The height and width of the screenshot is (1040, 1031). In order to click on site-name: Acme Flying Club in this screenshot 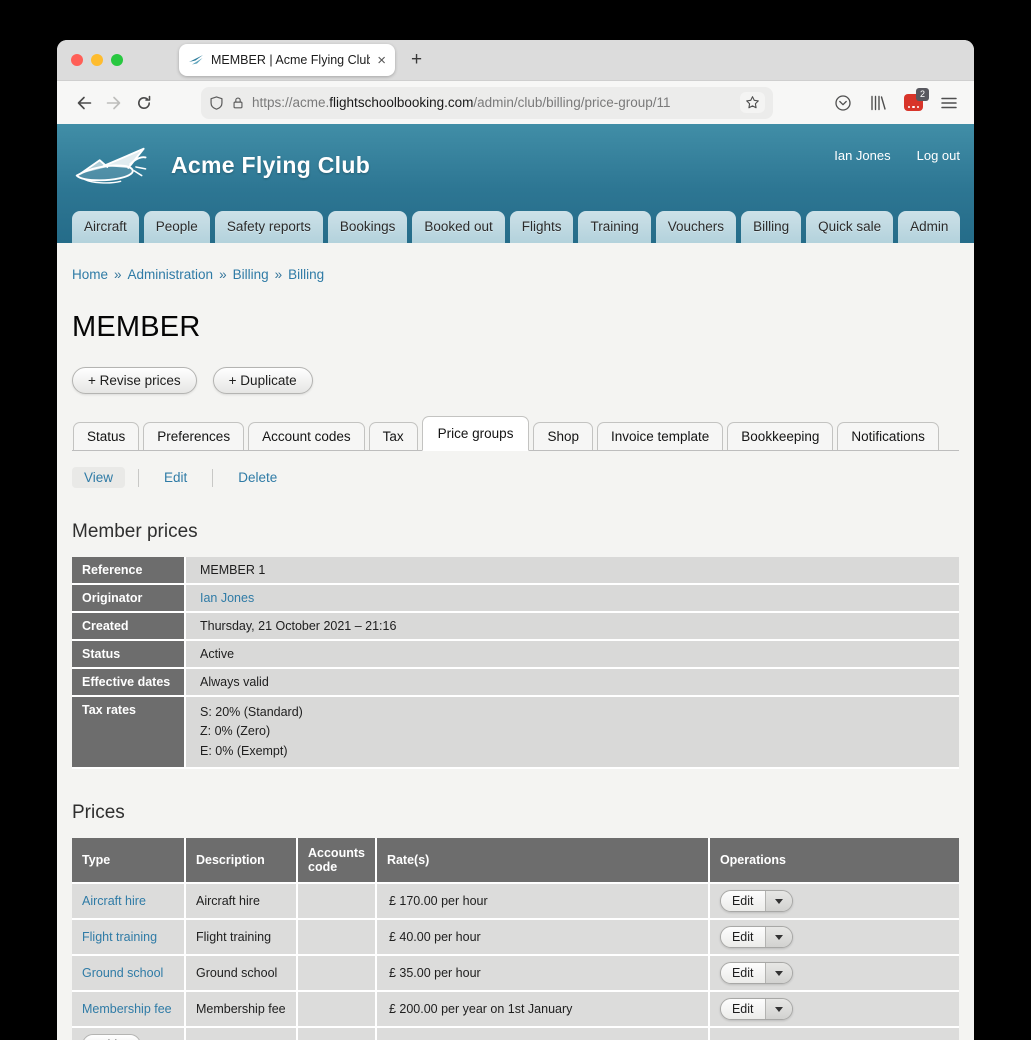, I will do `click(271, 165)`.